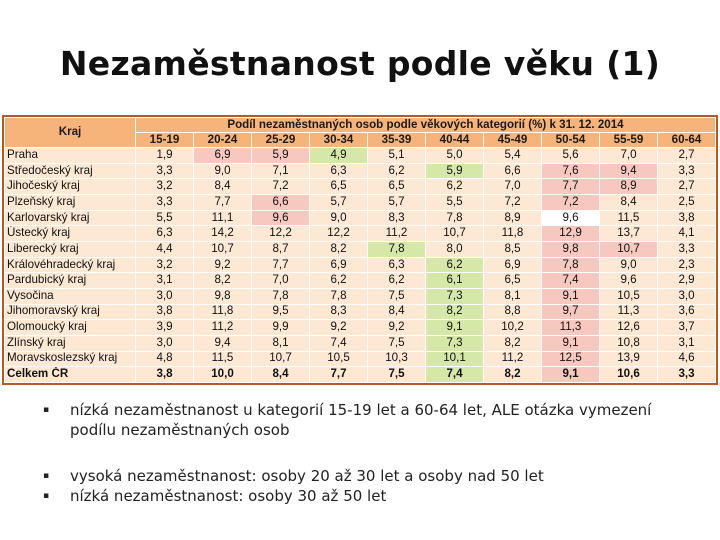 This screenshot has height=540, width=720. I want to click on value-cell: 10,5, so click(338, 359).